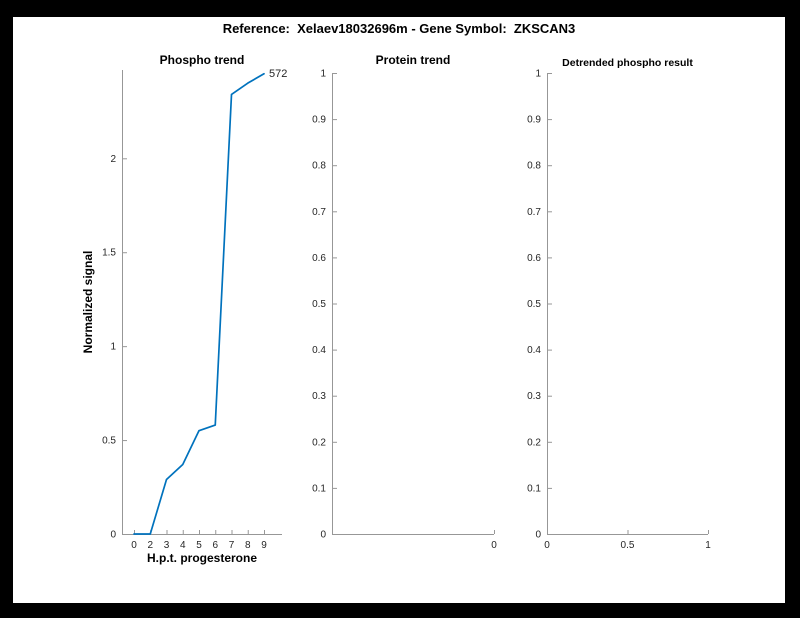 This screenshot has height=618, width=800. I want to click on x-tick-label: 9, so click(264, 545).